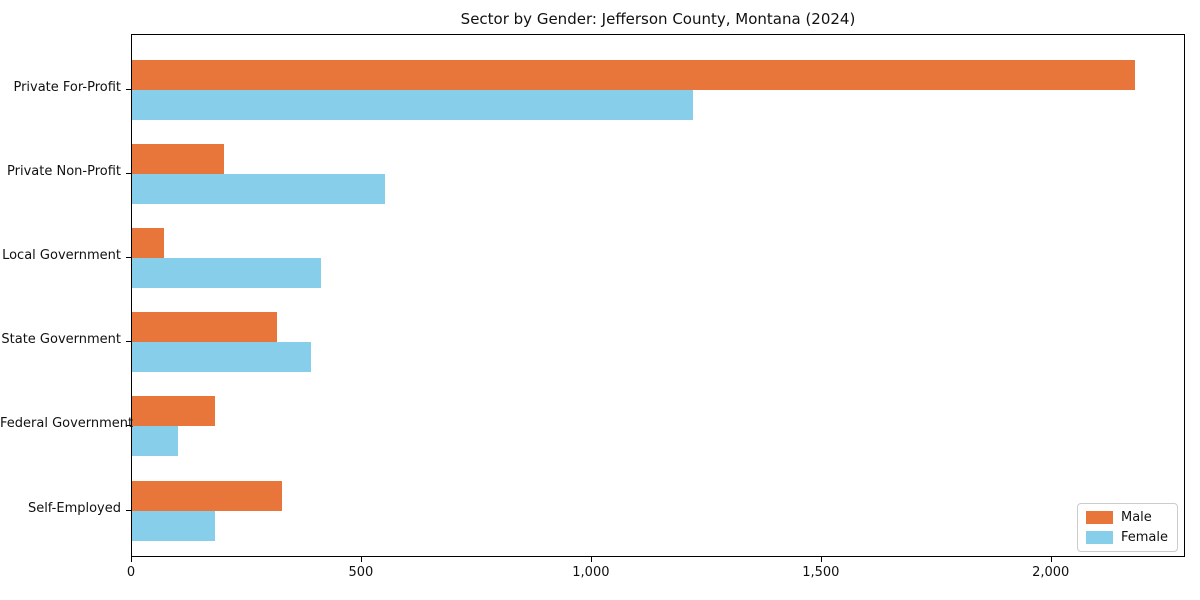 This screenshot has height=600, width=1200. I want to click on y-tick-label-federal-government: Federal Government, so click(67, 424).